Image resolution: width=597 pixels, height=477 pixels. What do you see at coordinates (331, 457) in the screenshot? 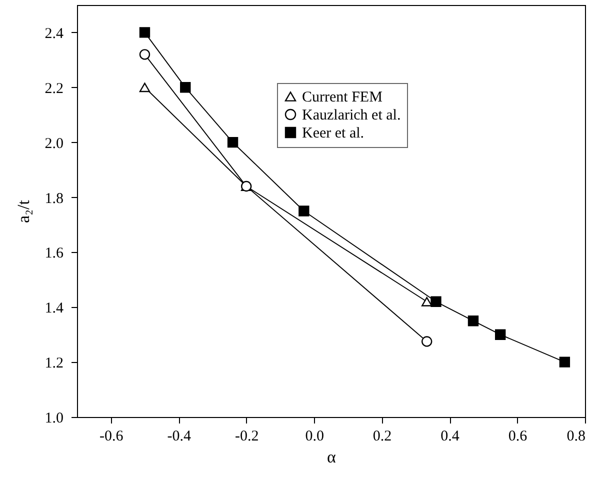
I see `x-axis-title: α` at bounding box center [331, 457].